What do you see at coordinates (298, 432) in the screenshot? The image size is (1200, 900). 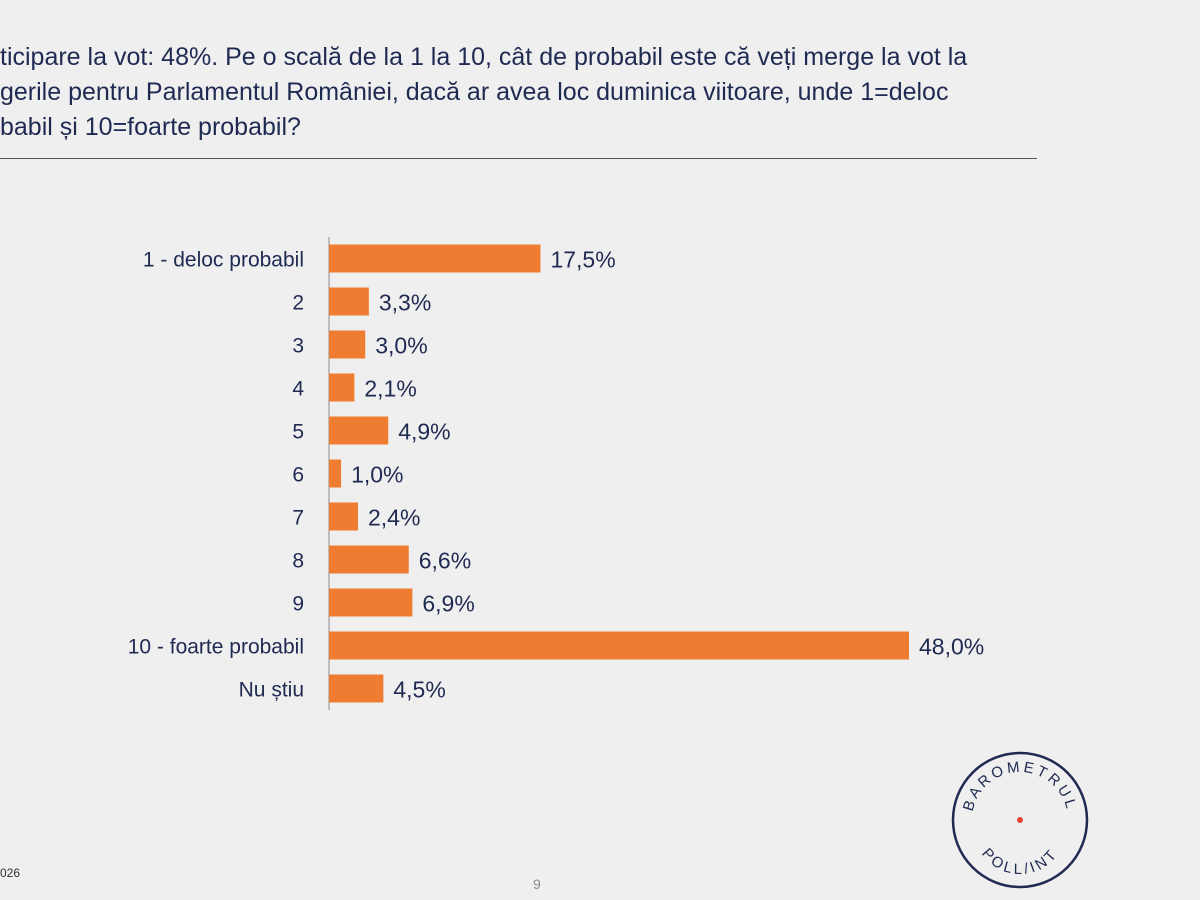 I see `category-label: 5` at bounding box center [298, 432].